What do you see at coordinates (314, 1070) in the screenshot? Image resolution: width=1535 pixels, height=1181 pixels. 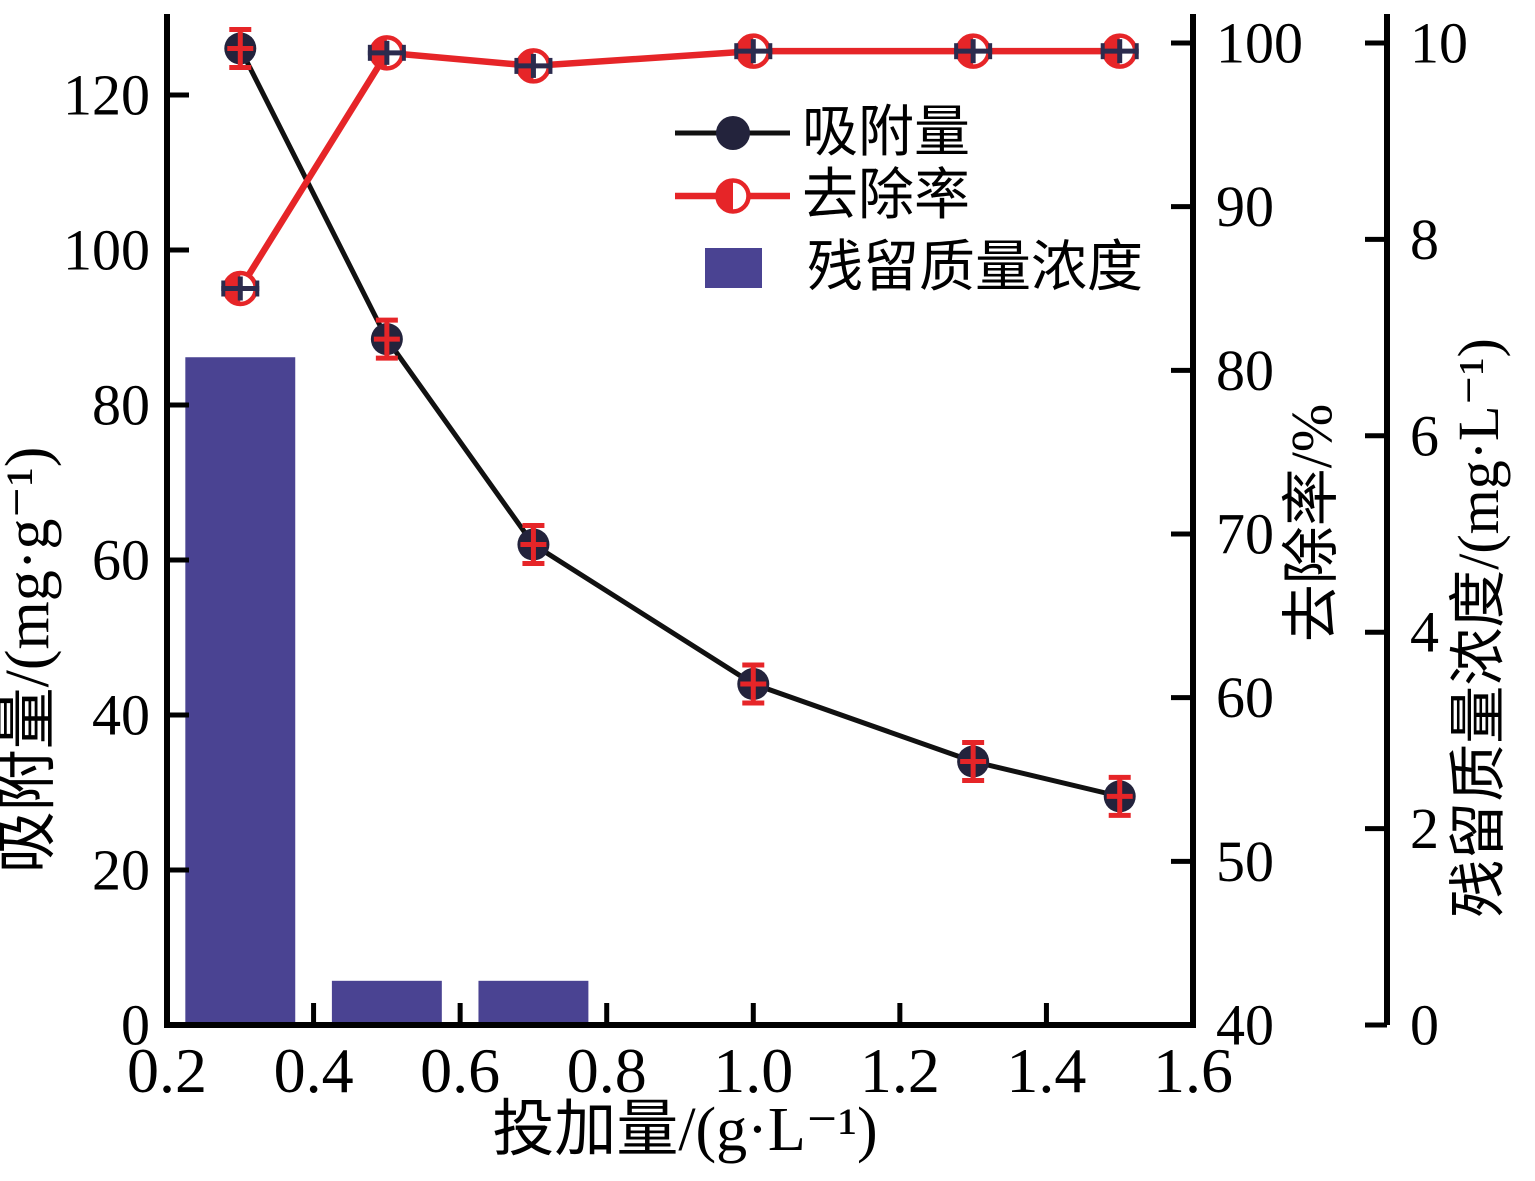 I see `x-axis-tick-label: 0.4` at bounding box center [314, 1070].